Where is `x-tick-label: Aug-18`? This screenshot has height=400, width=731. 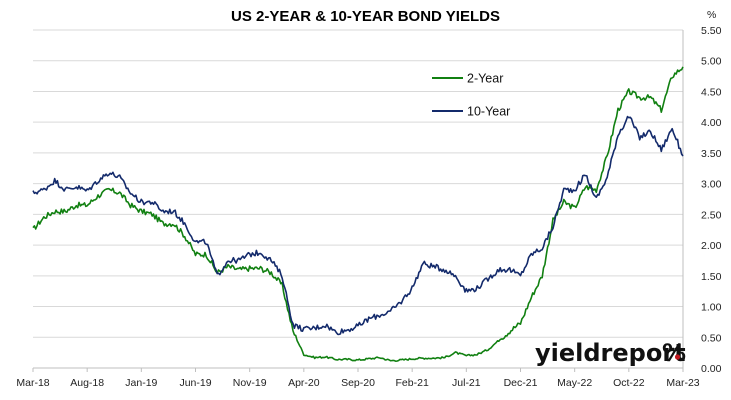
x-tick-label: Aug-18 is located at coordinates (87, 383).